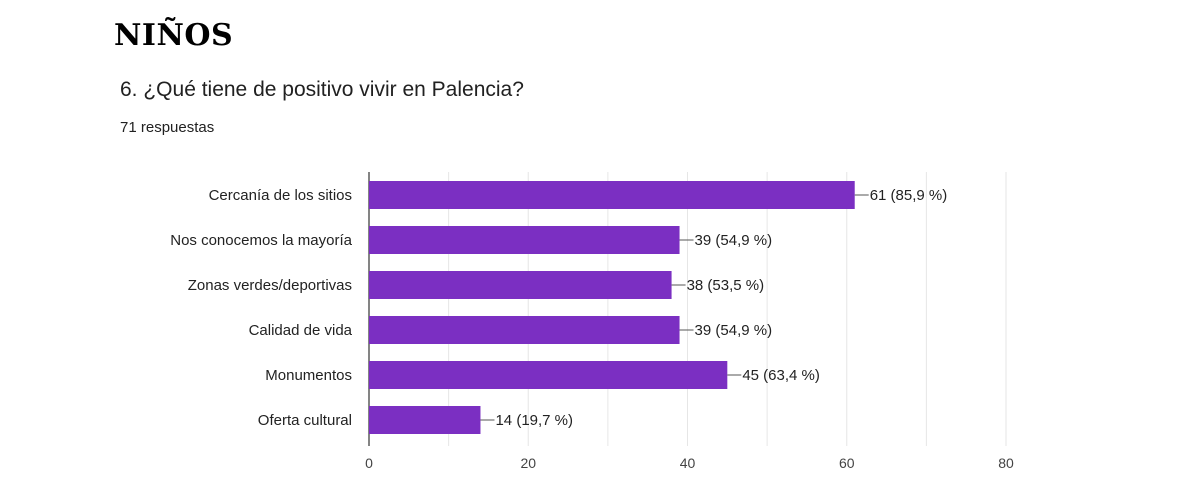 This screenshot has height=498, width=1200. I want to click on x-tick-label: 80, so click(1006, 463).